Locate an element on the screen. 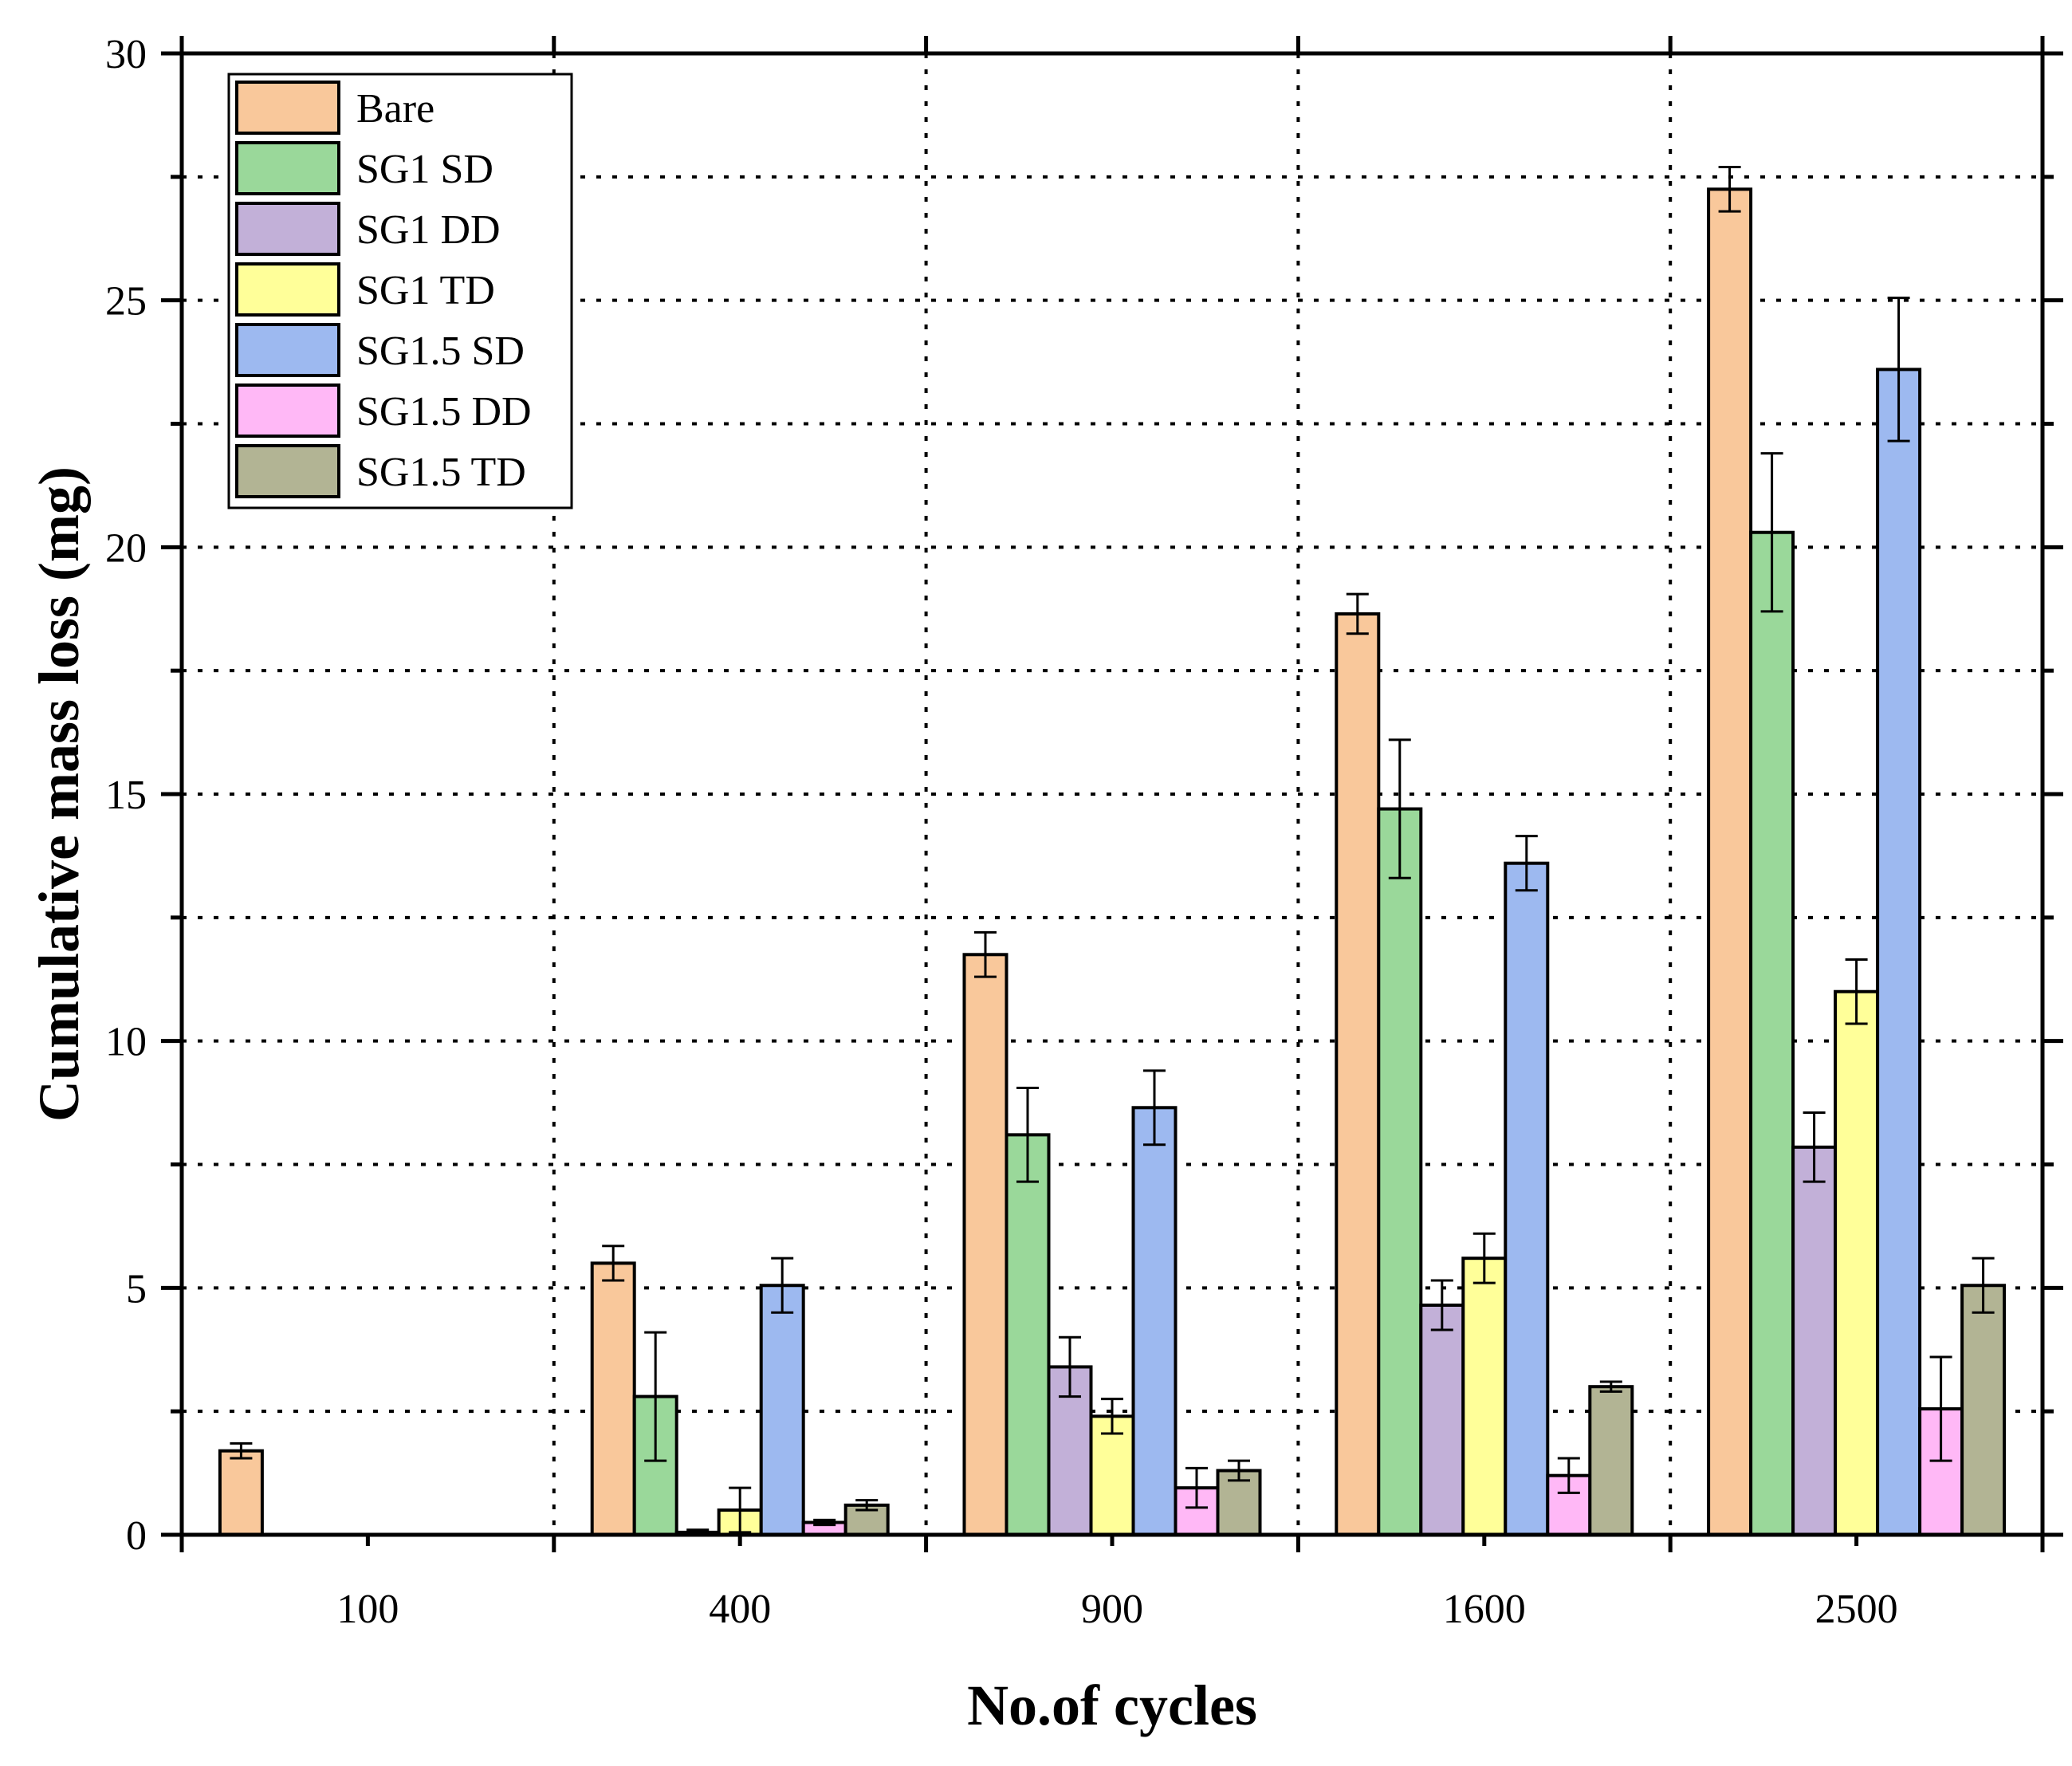 The image size is (2072, 1766). y-tick-label: 15 is located at coordinates (126, 795).